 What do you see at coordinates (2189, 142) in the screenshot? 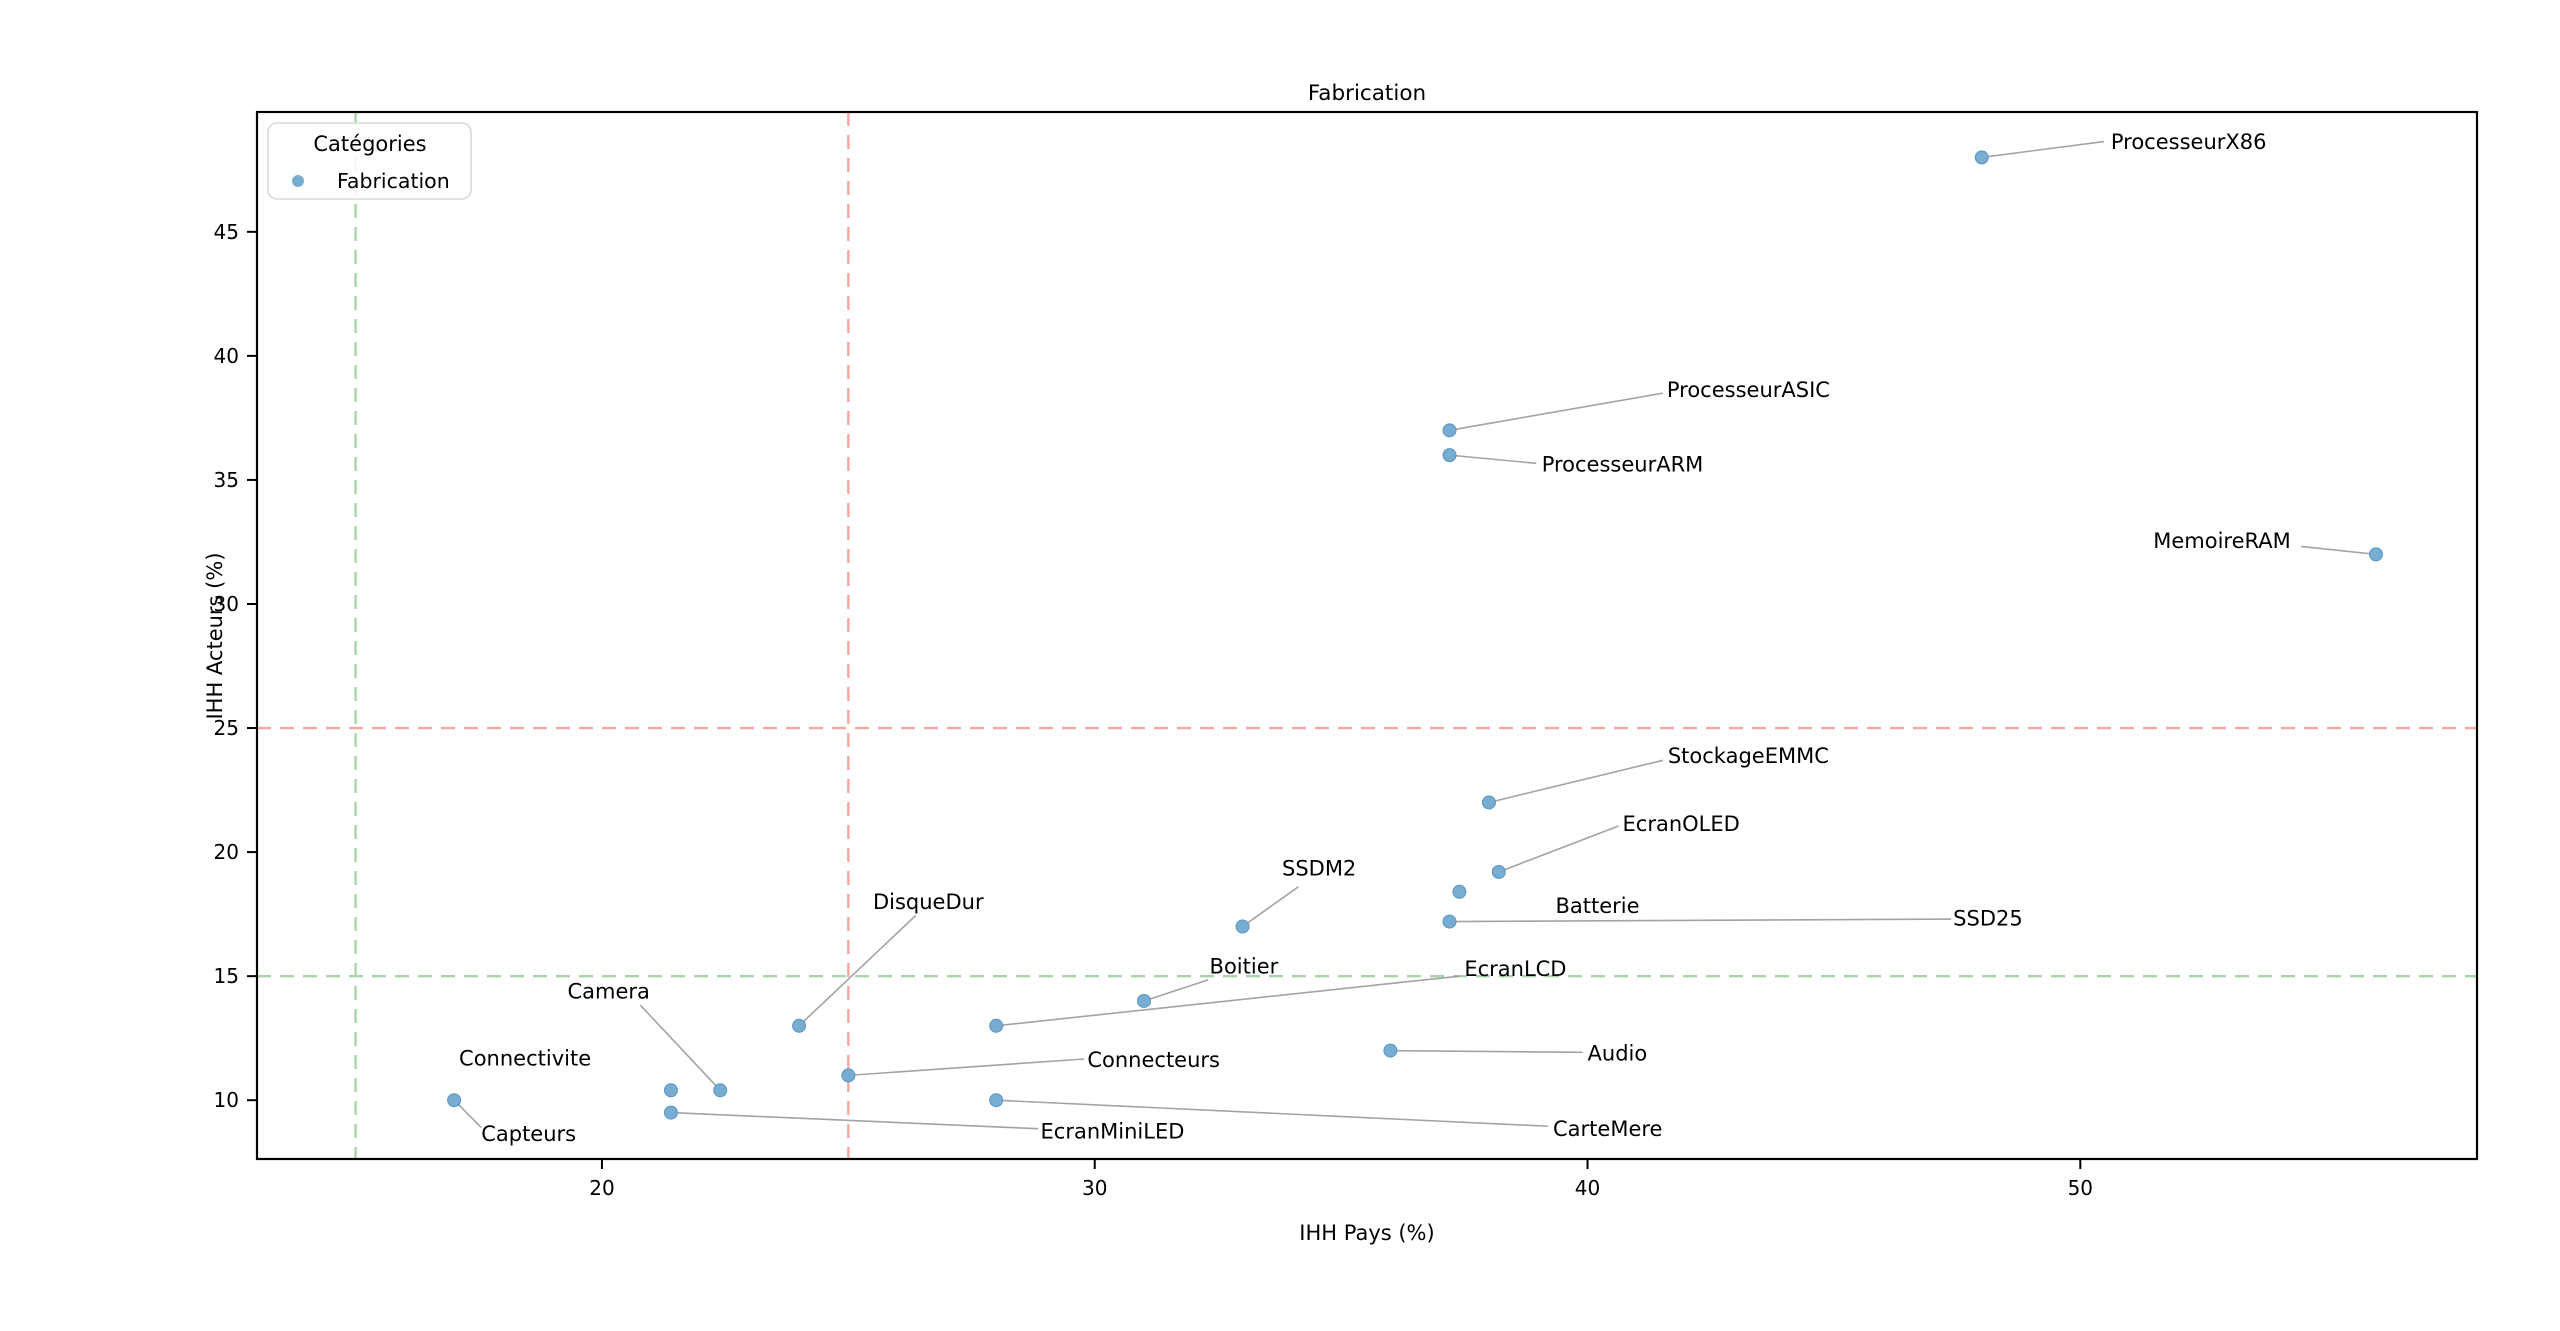
I see `point-label-ProcesseurX86: ProcesseurX86` at bounding box center [2189, 142].